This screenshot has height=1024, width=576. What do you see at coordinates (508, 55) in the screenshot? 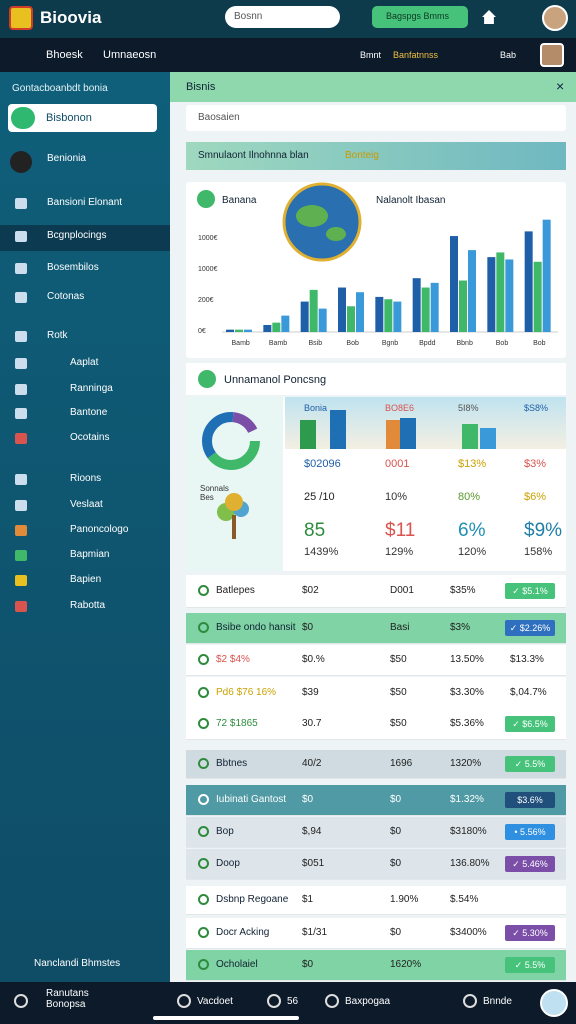
I see `nav-right: Bab` at bounding box center [508, 55].